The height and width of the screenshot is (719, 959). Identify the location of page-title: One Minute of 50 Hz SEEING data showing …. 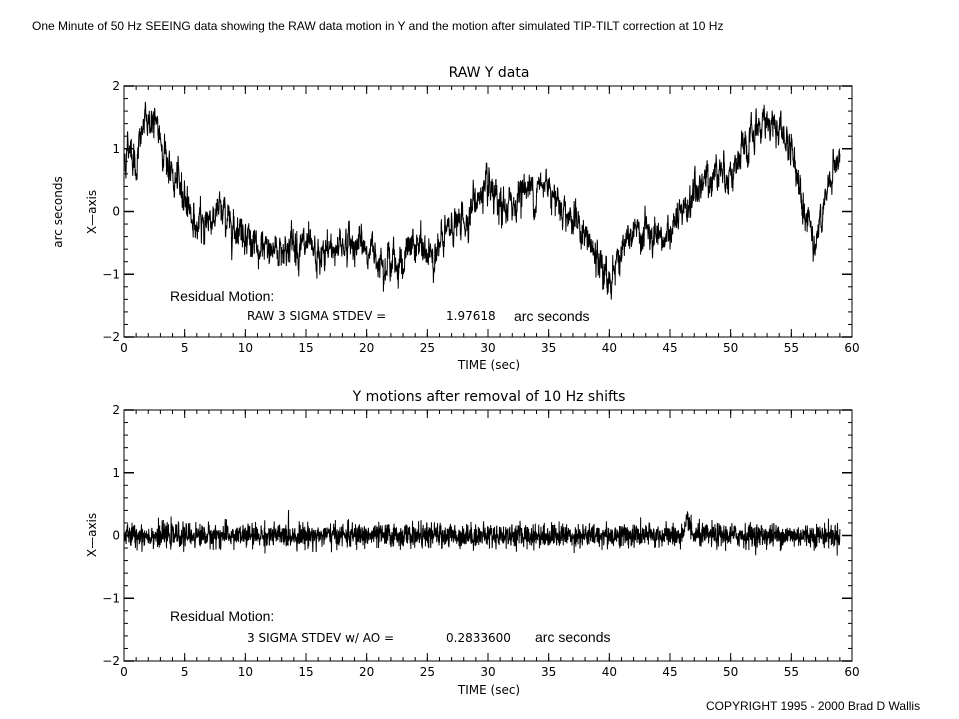
(378, 26).